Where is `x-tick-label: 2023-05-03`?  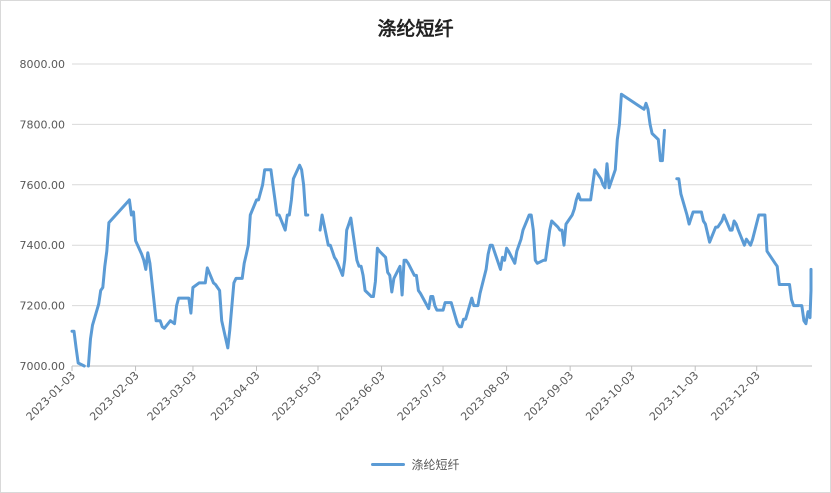 x-tick-label: 2023-05-03 is located at coordinates (297, 396).